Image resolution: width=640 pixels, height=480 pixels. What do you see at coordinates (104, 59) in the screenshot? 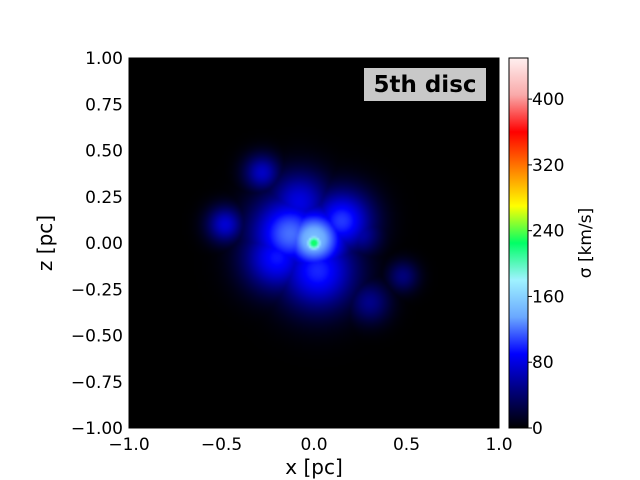
I see `y-tick-label: 1.00` at bounding box center [104, 59].